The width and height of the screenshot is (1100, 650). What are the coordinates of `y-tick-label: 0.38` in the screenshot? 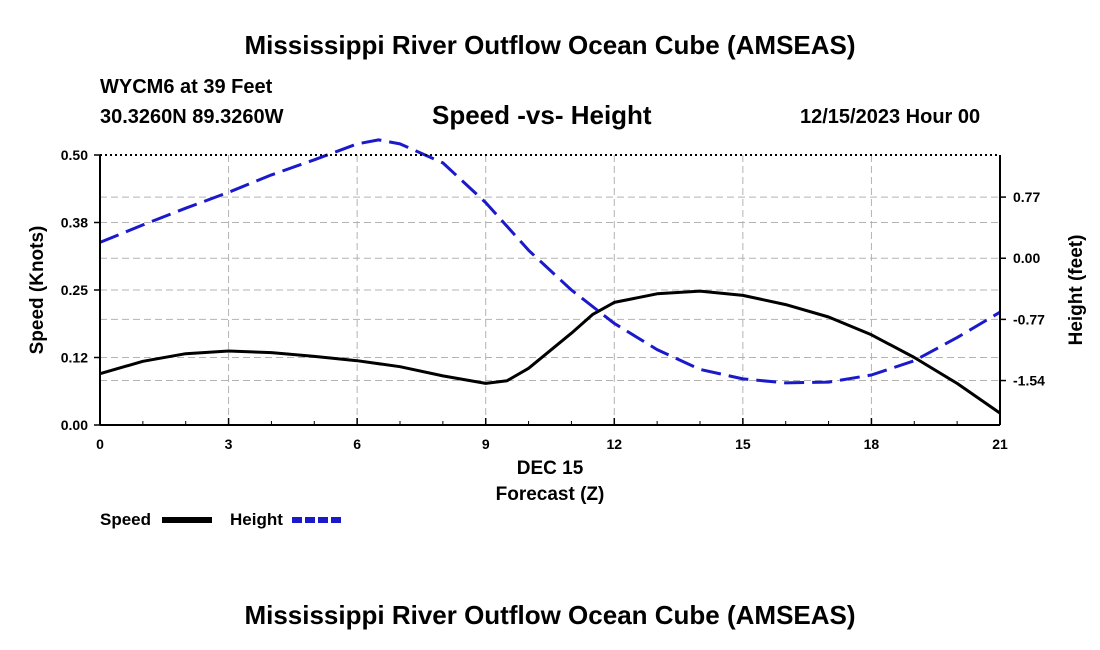 It's located at (74, 223).